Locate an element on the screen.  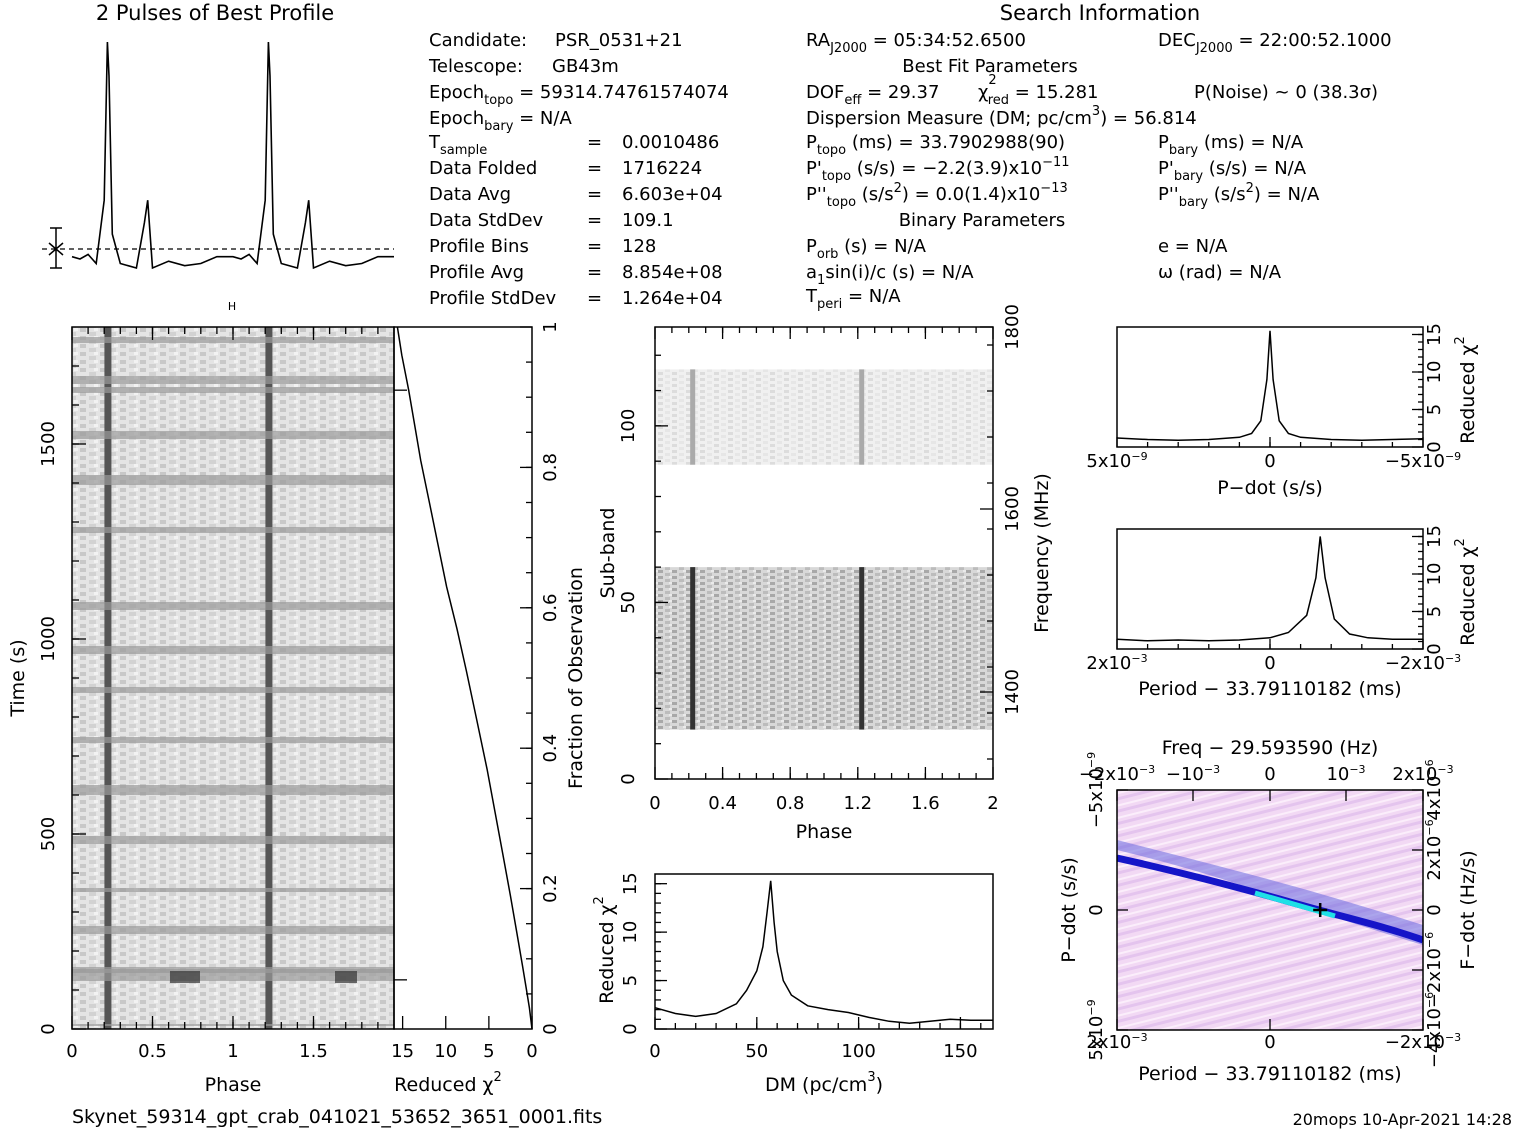
ppdot-left-tick: 0 is located at coordinates (1096, 909).